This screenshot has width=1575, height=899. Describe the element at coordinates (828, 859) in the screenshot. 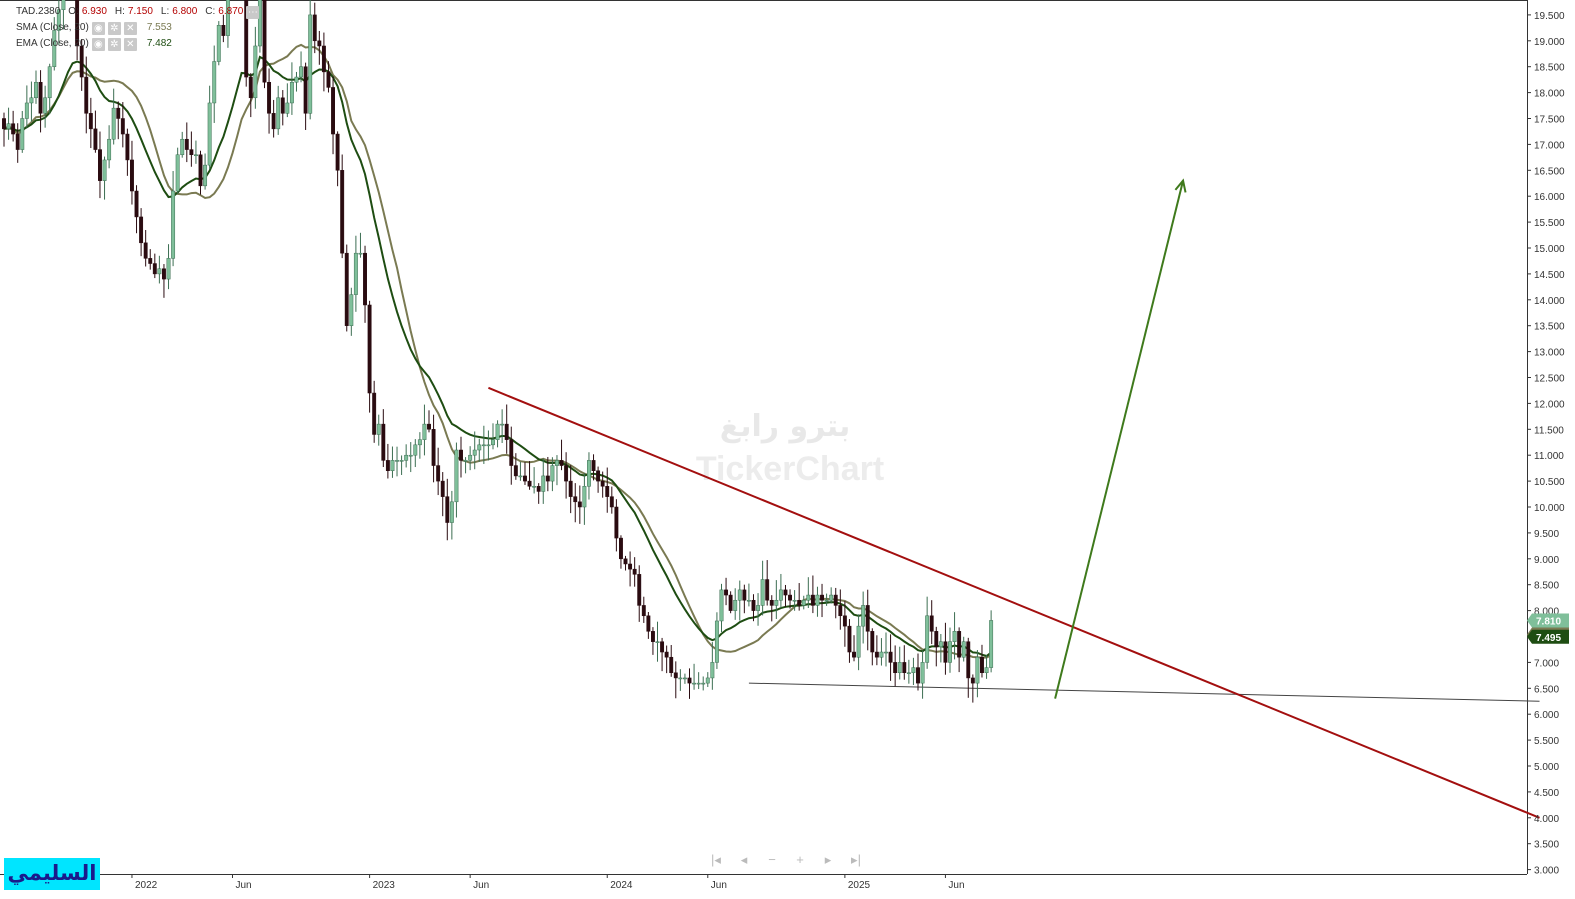

I see `scroll-right-icon: ▸` at that location.